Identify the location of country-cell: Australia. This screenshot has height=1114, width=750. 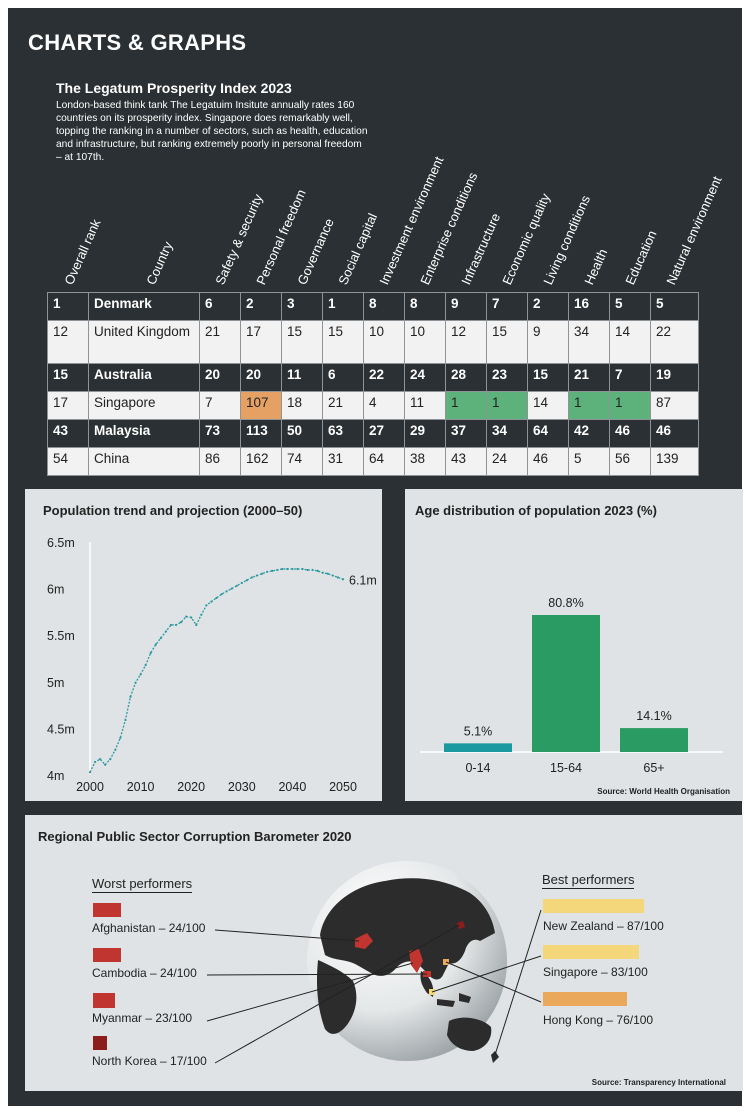
(144, 377).